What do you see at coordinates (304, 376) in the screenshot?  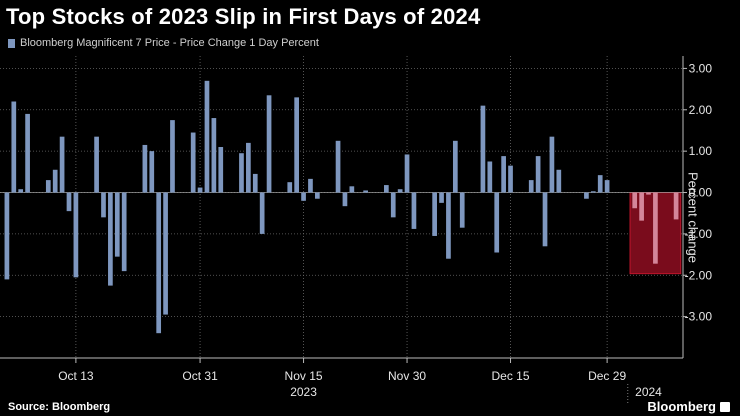 I see `x-tick-label: Nov 15` at bounding box center [304, 376].